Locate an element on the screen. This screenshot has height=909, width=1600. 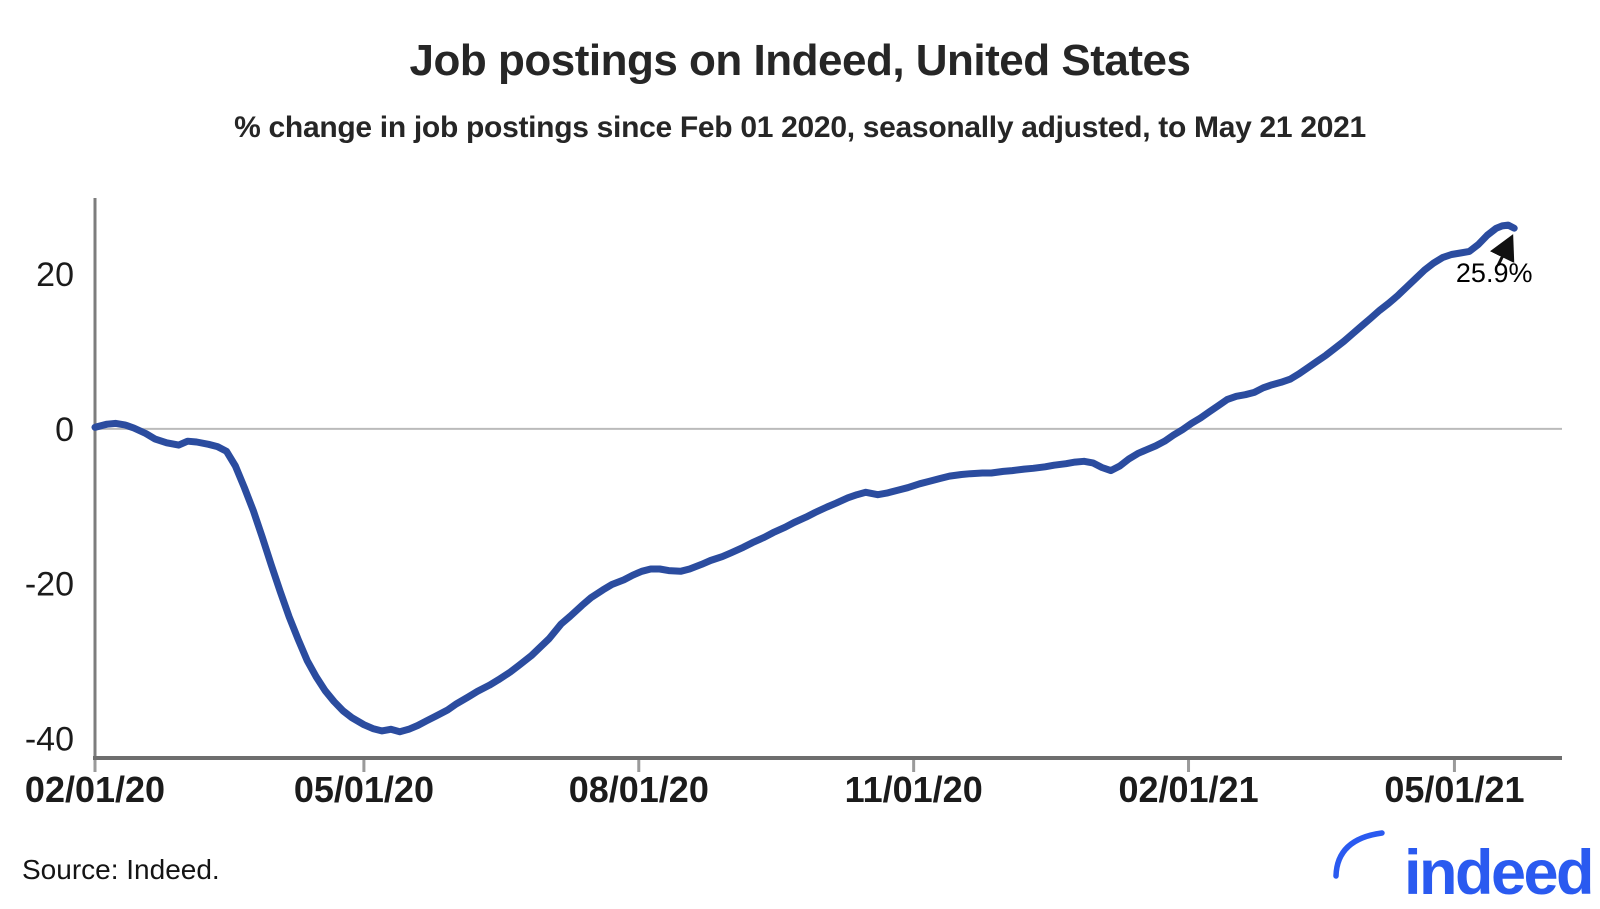
y-tick-label: -20 is located at coordinates (49, 585).